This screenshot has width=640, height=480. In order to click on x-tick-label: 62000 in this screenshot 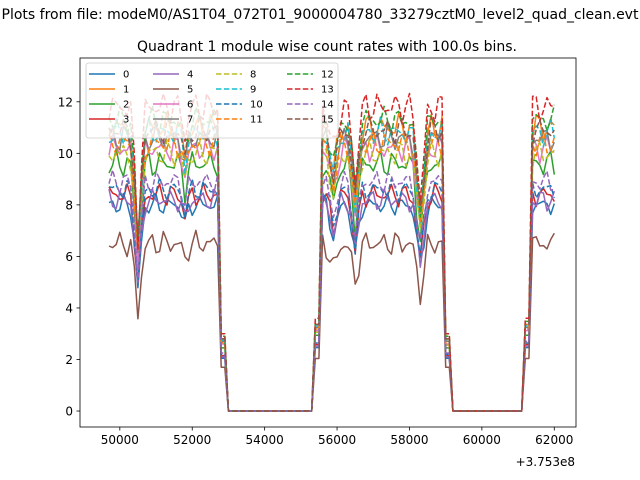, I will do `click(554, 440)`.